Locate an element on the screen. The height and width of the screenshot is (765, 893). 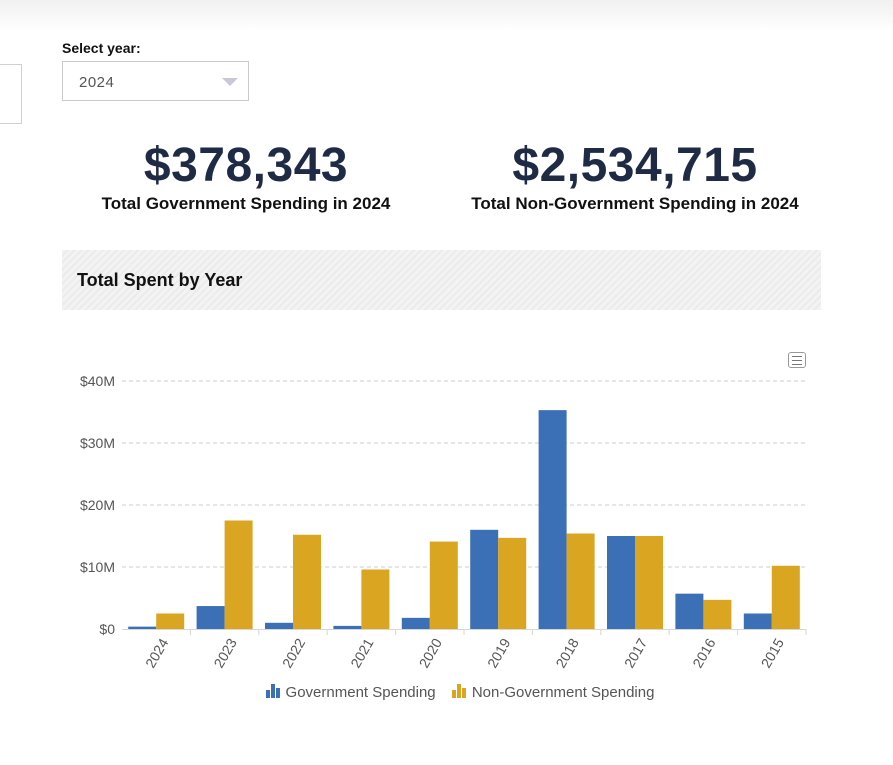
hamburger-menu-icon is located at coordinates (797, 360).